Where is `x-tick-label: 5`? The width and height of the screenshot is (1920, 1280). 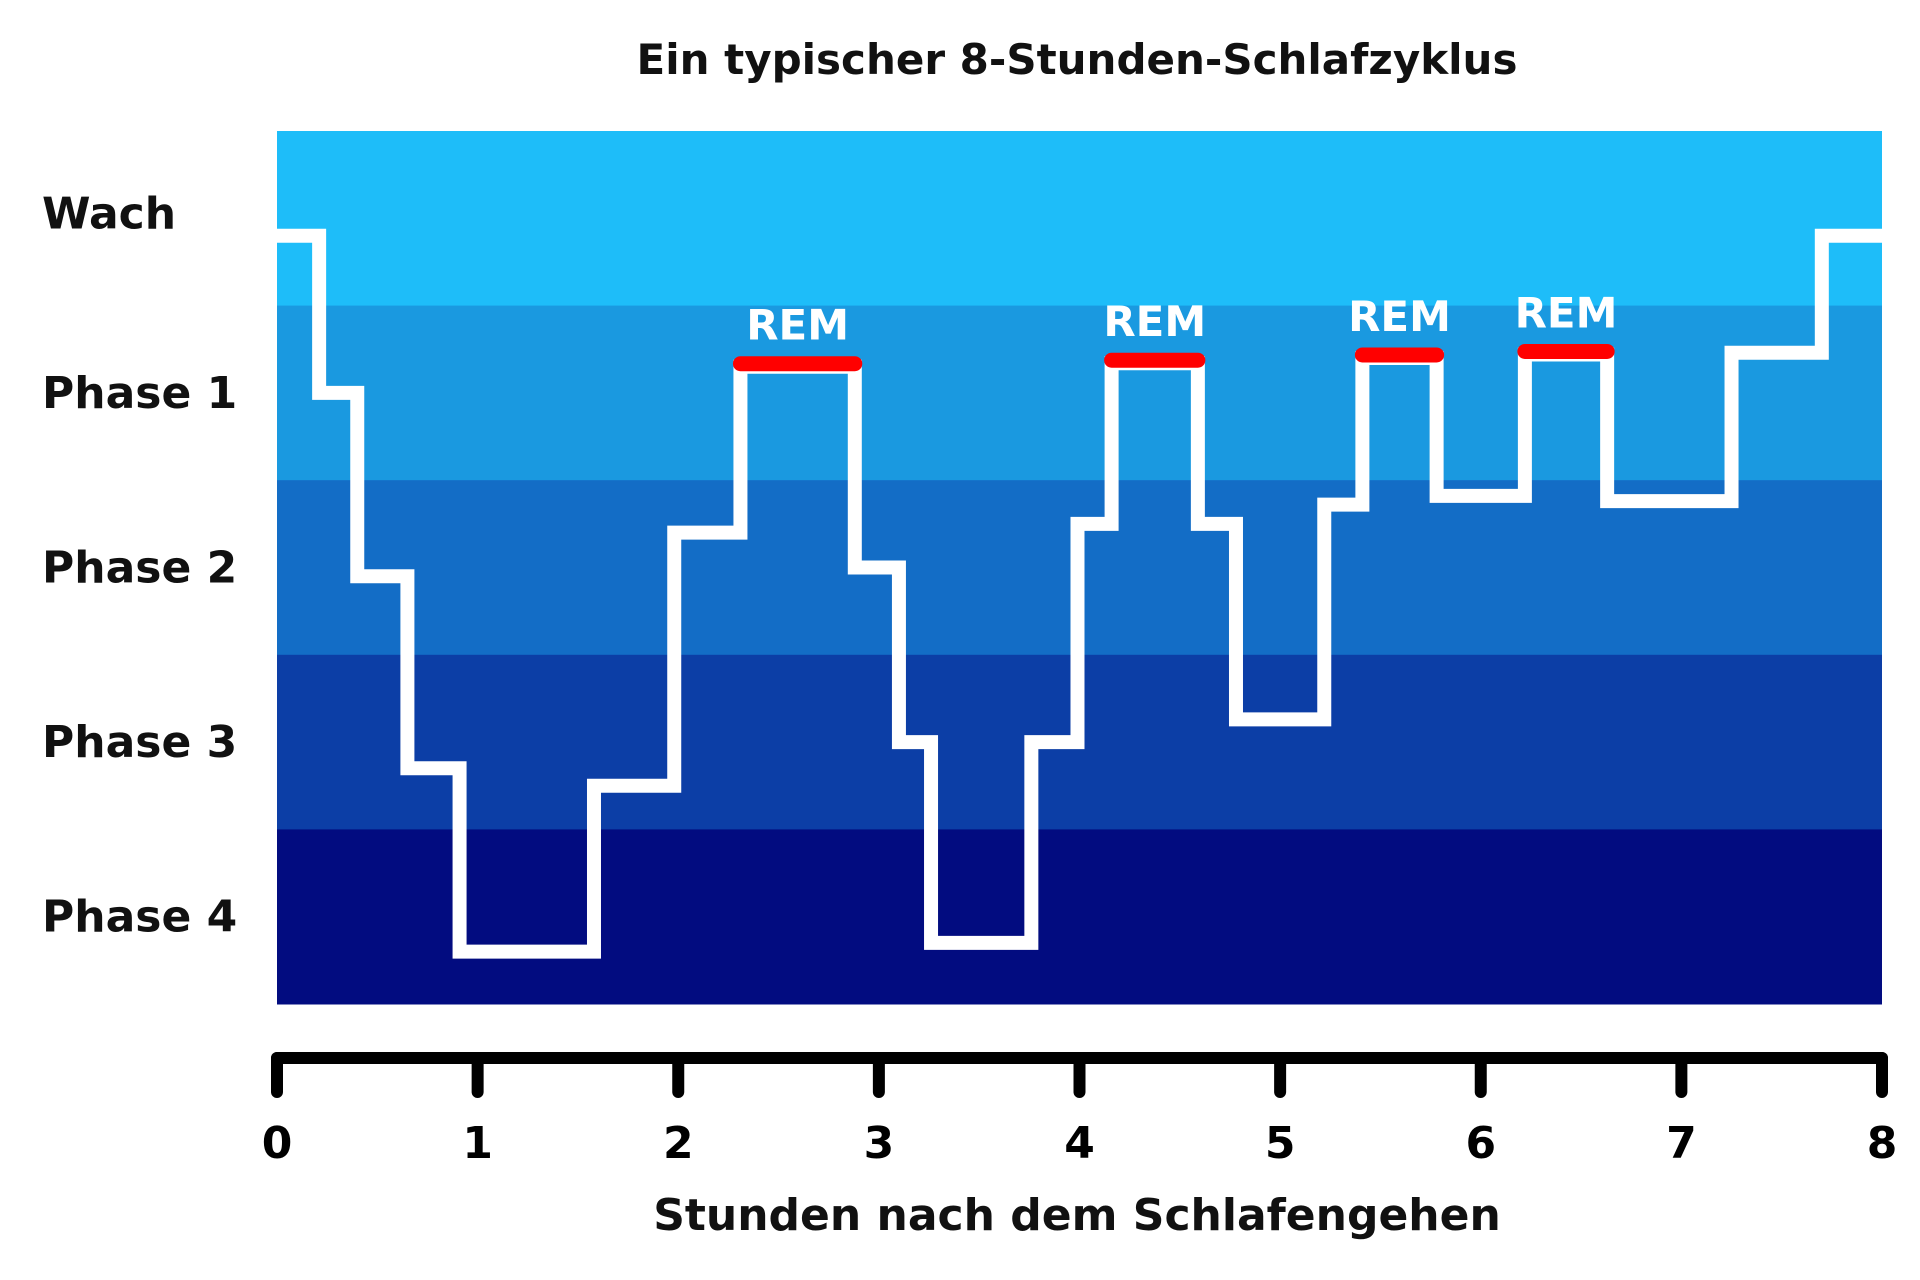 x-tick-label: 5 is located at coordinates (1280, 1143).